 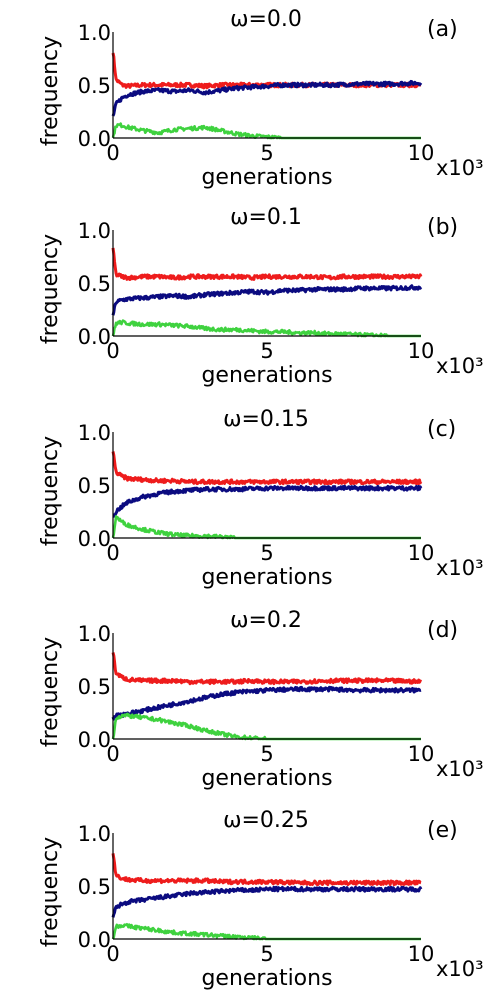 I want to click on panel-label: (a), so click(x=442, y=29).